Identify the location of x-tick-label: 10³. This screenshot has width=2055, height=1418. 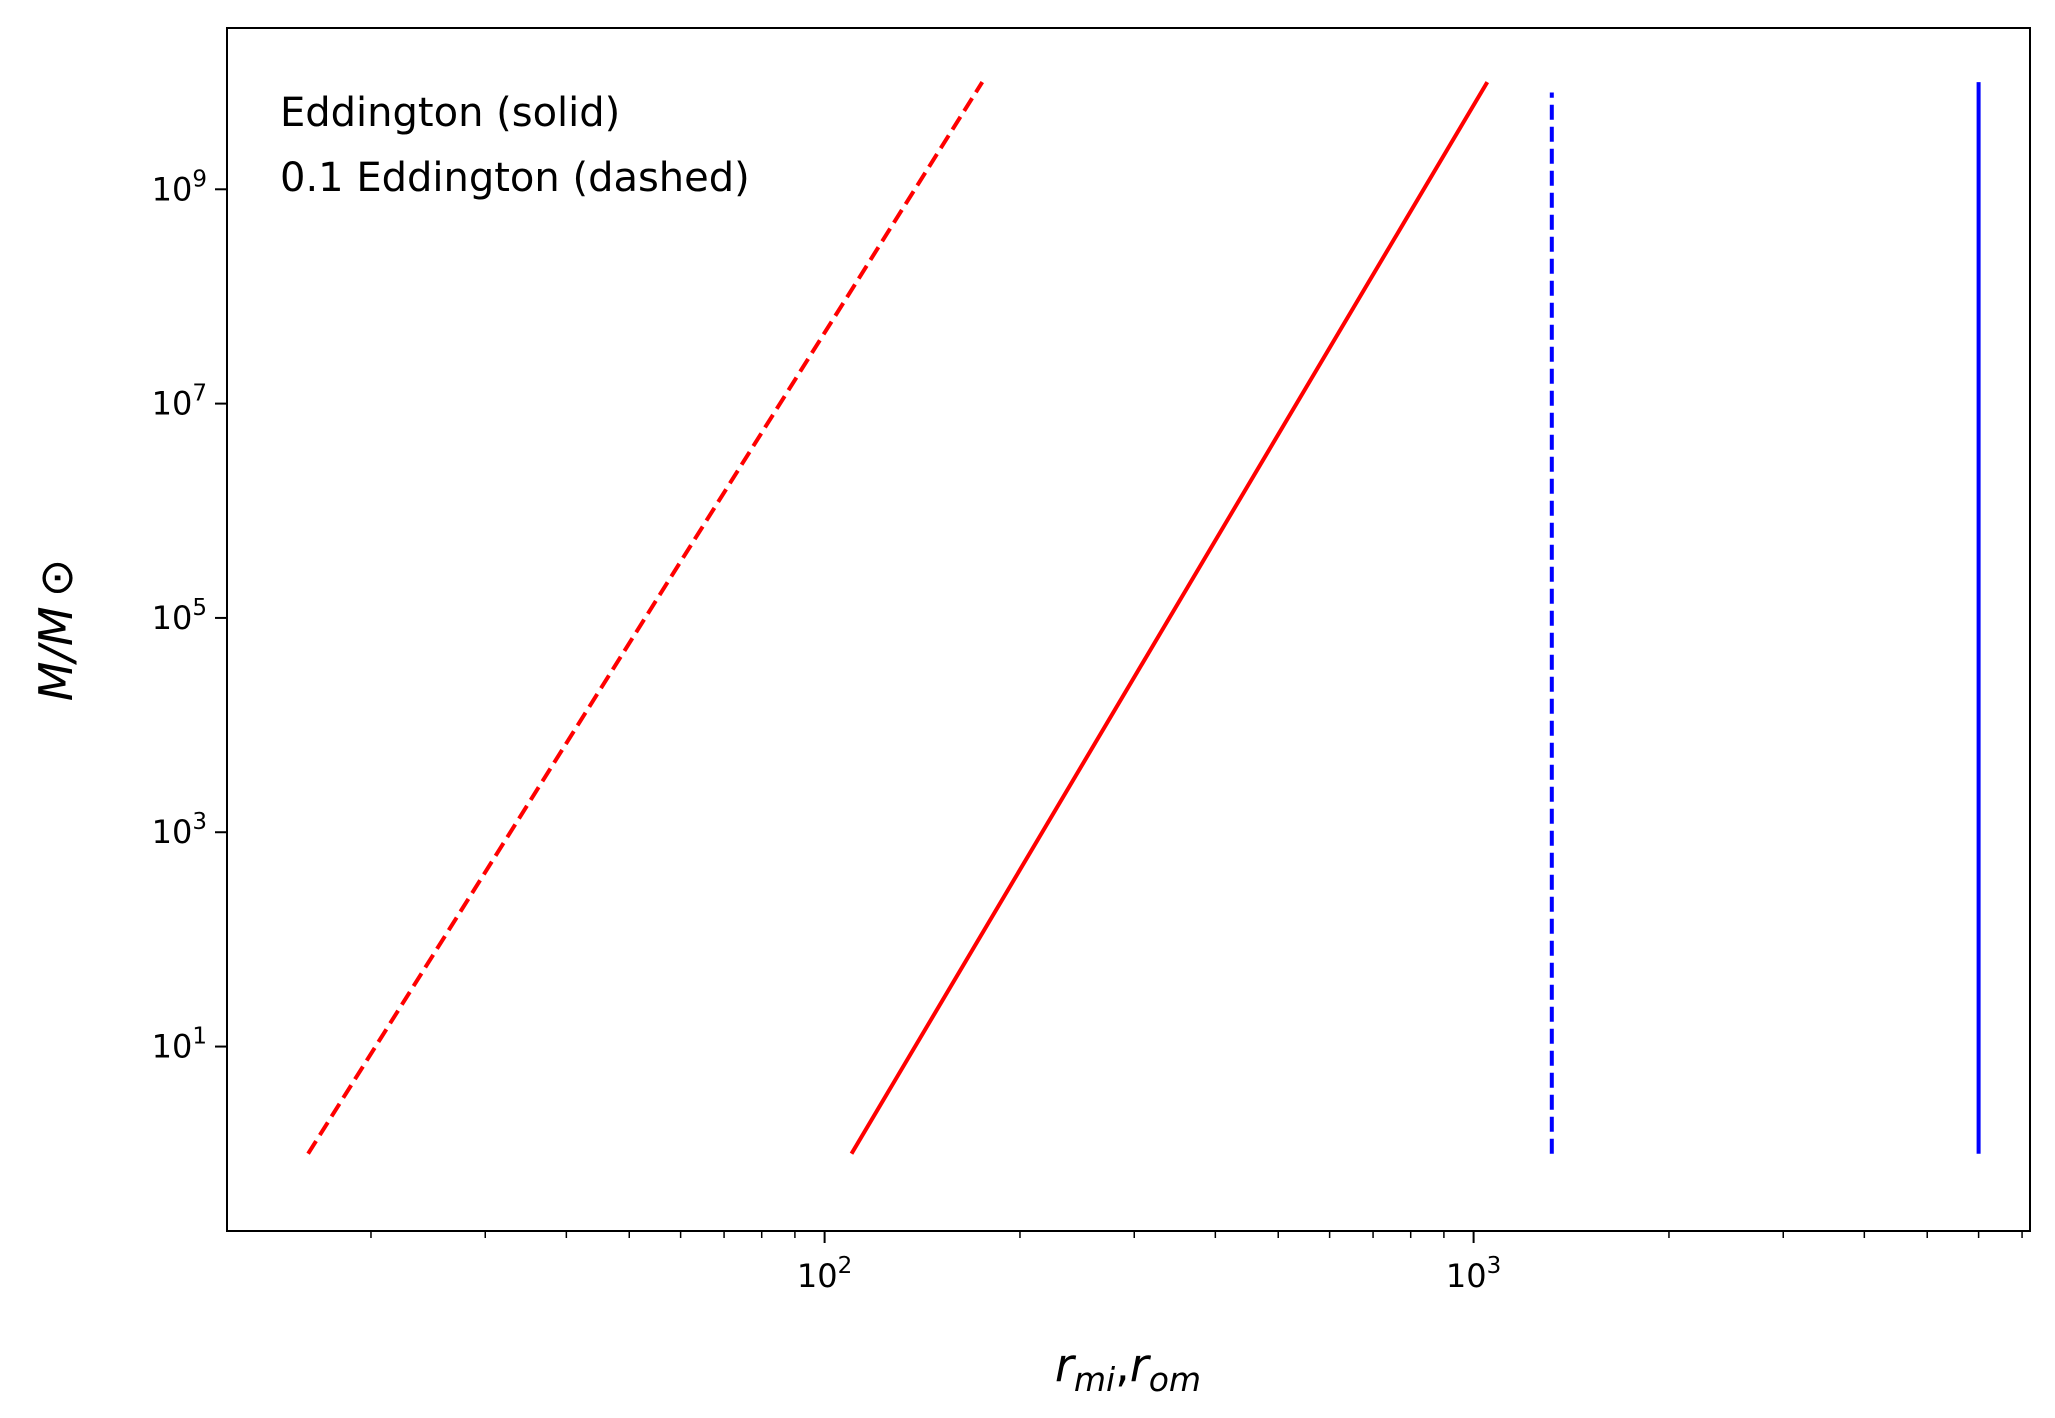
(1473, 1274).